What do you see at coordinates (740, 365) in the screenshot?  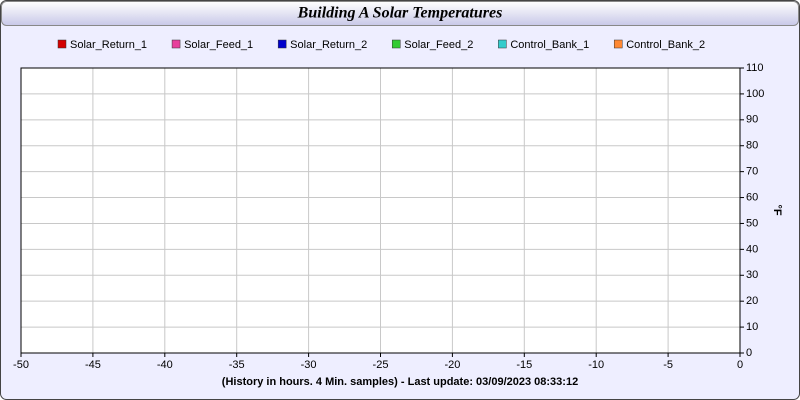 I see `x-tick-label: 0` at bounding box center [740, 365].